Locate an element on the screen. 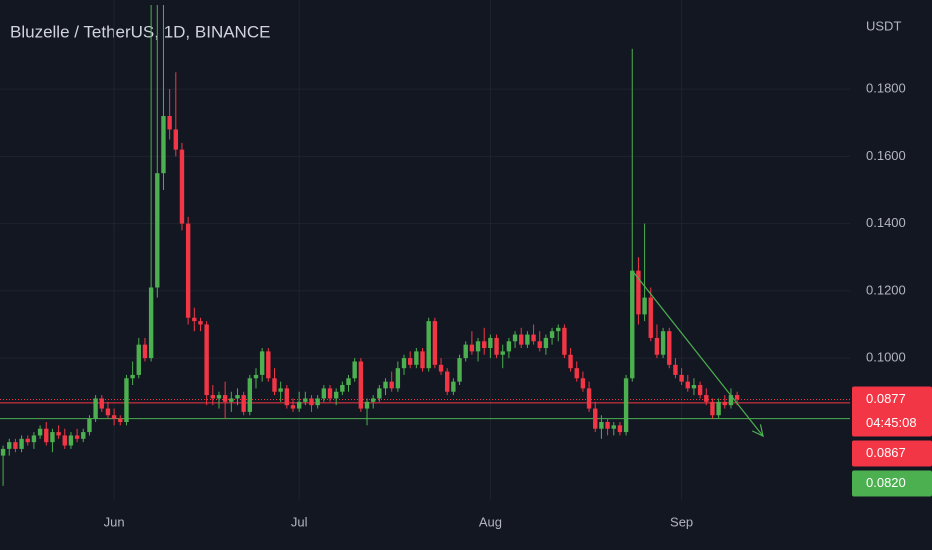 The height and width of the screenshot is (550, 932). price-badge-label: 0.0820 is located at coordinates (886, 482).